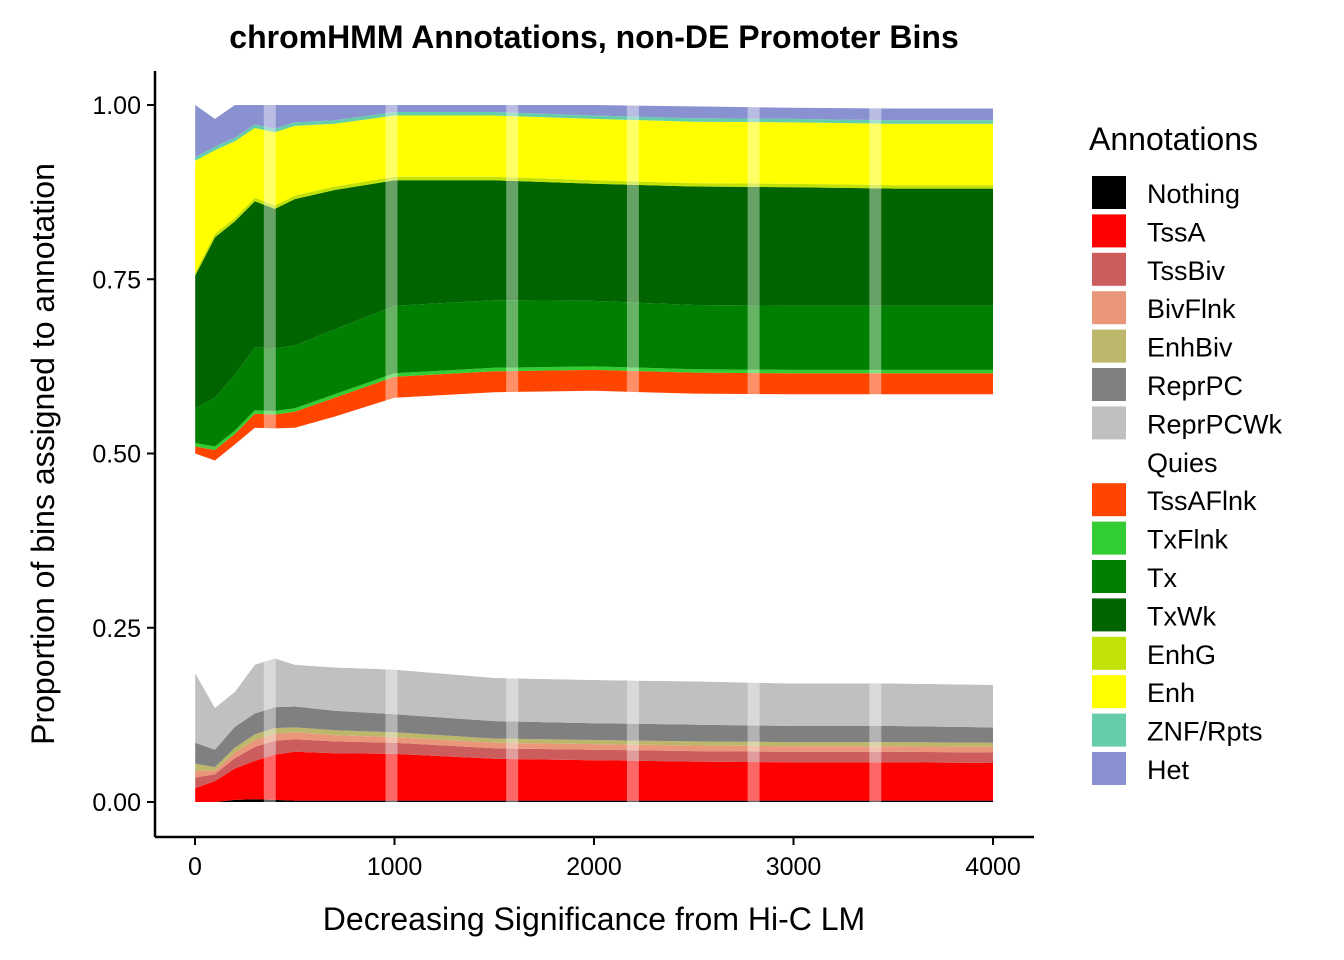 Image resolution: width=1344 pixels, height=960 pixels. I want to click on area-tssbiv, so click(594, 764).